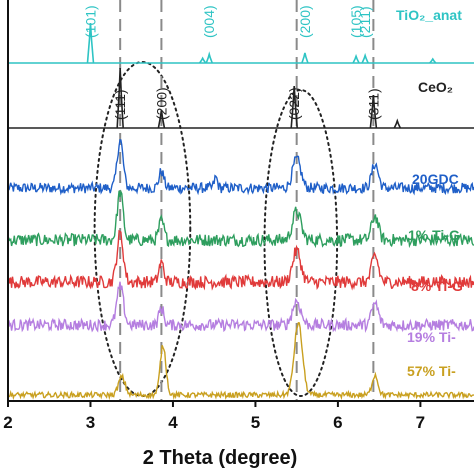 The image size is (474, 474). Describe the element at coordinates (90, 422) in the screenshot. I see `x-tick-label: 3` at that location.